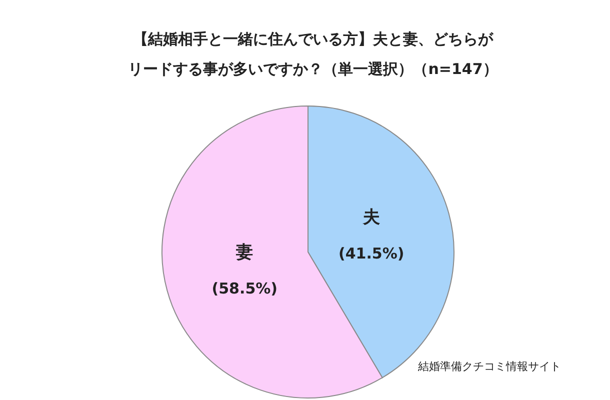 The height and width of the screenshot is (400, 610). What do you see at coordinates (244, 252) in the screenshot?
I see `slice-label: 妻` at bounding box center [244, 252].